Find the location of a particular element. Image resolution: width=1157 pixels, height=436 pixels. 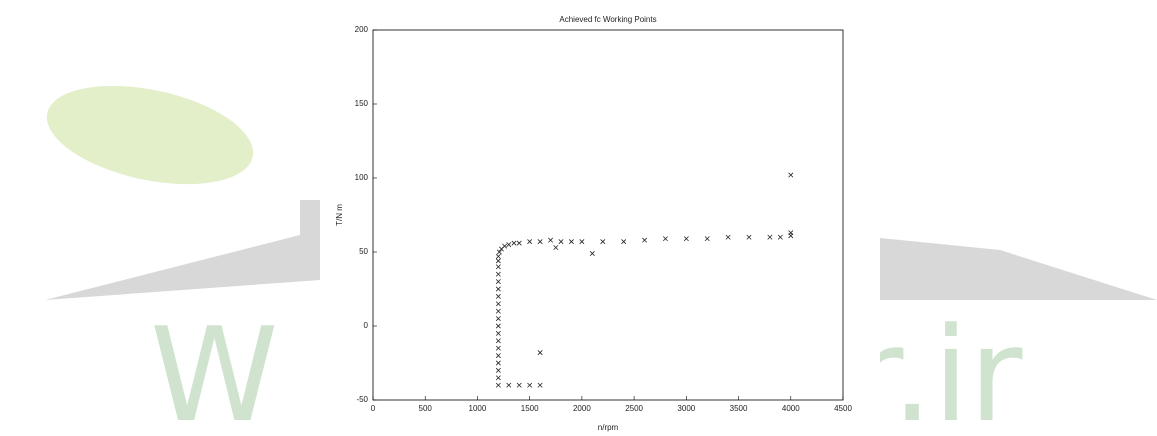

y-tick-label: 50 is located at coordinates (363, 251).